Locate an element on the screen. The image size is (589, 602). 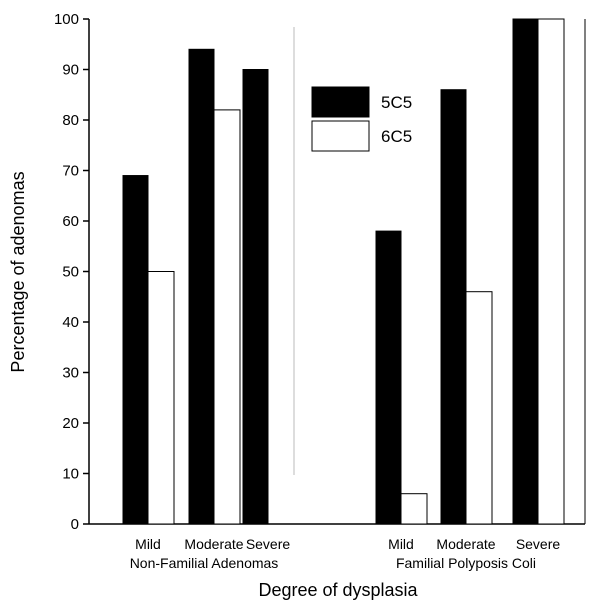
group-label: Familial Polyposis Coli is located at coordinates (466, 563).